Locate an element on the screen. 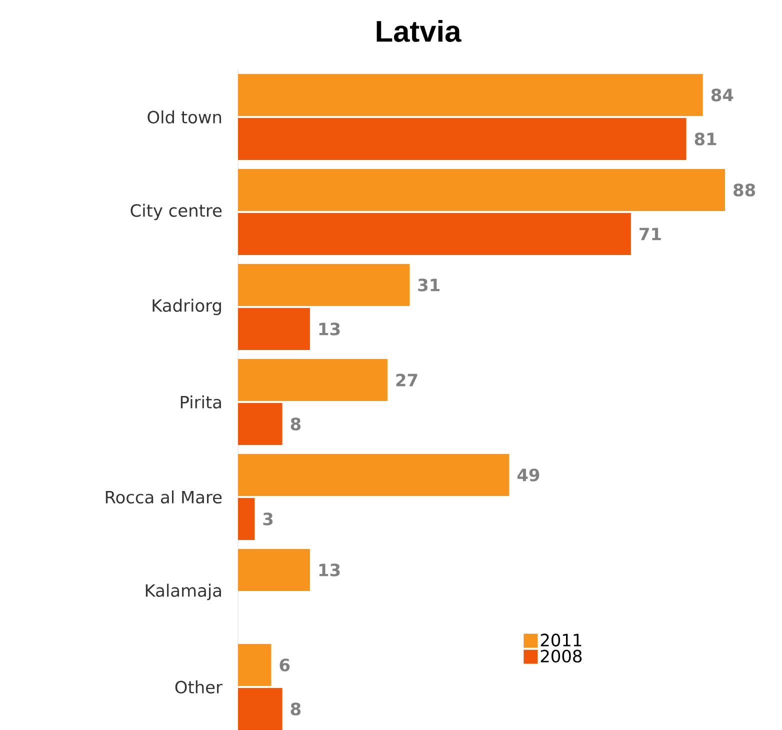 The width and height of the screenshot is (782, 730). data-label: 27 is located at coordinates (407, 380).